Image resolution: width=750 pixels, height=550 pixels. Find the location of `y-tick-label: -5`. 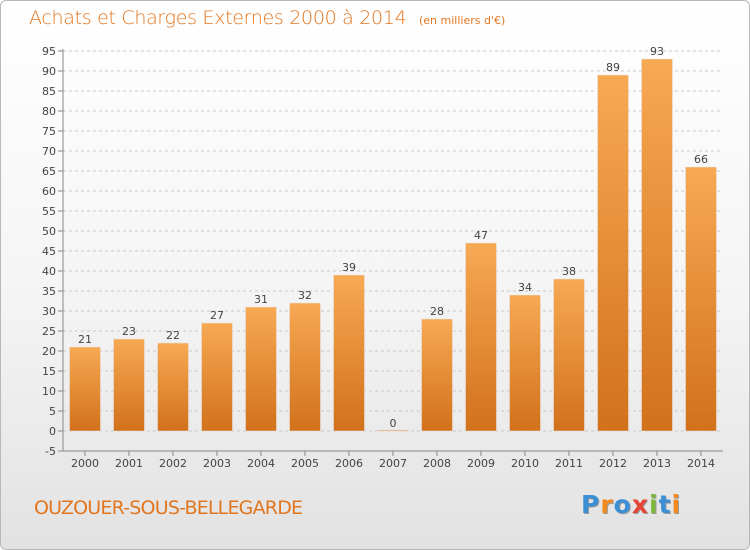

y-tick-label: -5 is located at coordinates (50, 451).